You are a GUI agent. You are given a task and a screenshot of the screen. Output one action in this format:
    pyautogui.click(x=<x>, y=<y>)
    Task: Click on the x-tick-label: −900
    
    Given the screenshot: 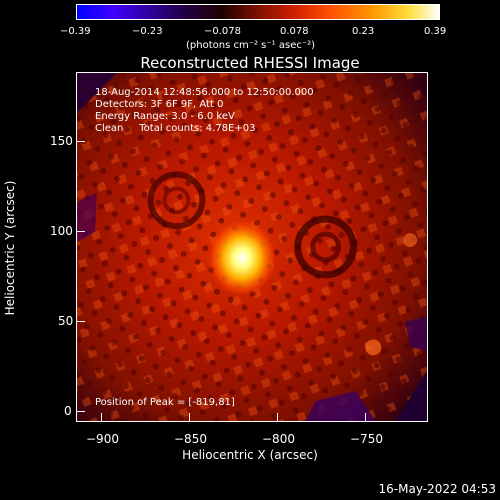 What is the action you would take?
    pyautogui.click(x=102, y=439)
    